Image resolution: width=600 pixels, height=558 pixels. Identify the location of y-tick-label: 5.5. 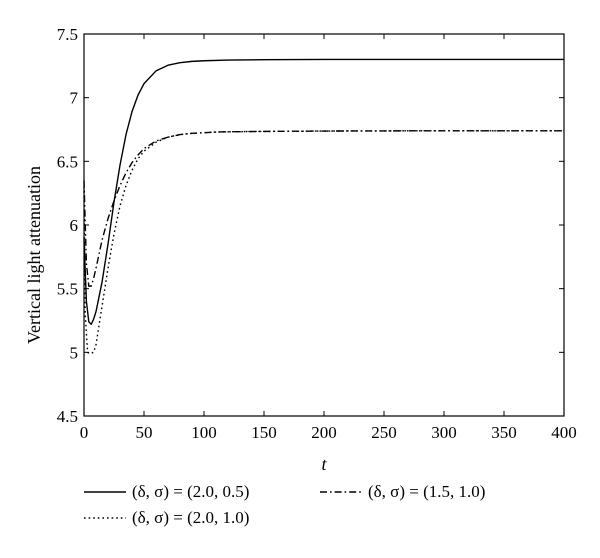
(67, 289).